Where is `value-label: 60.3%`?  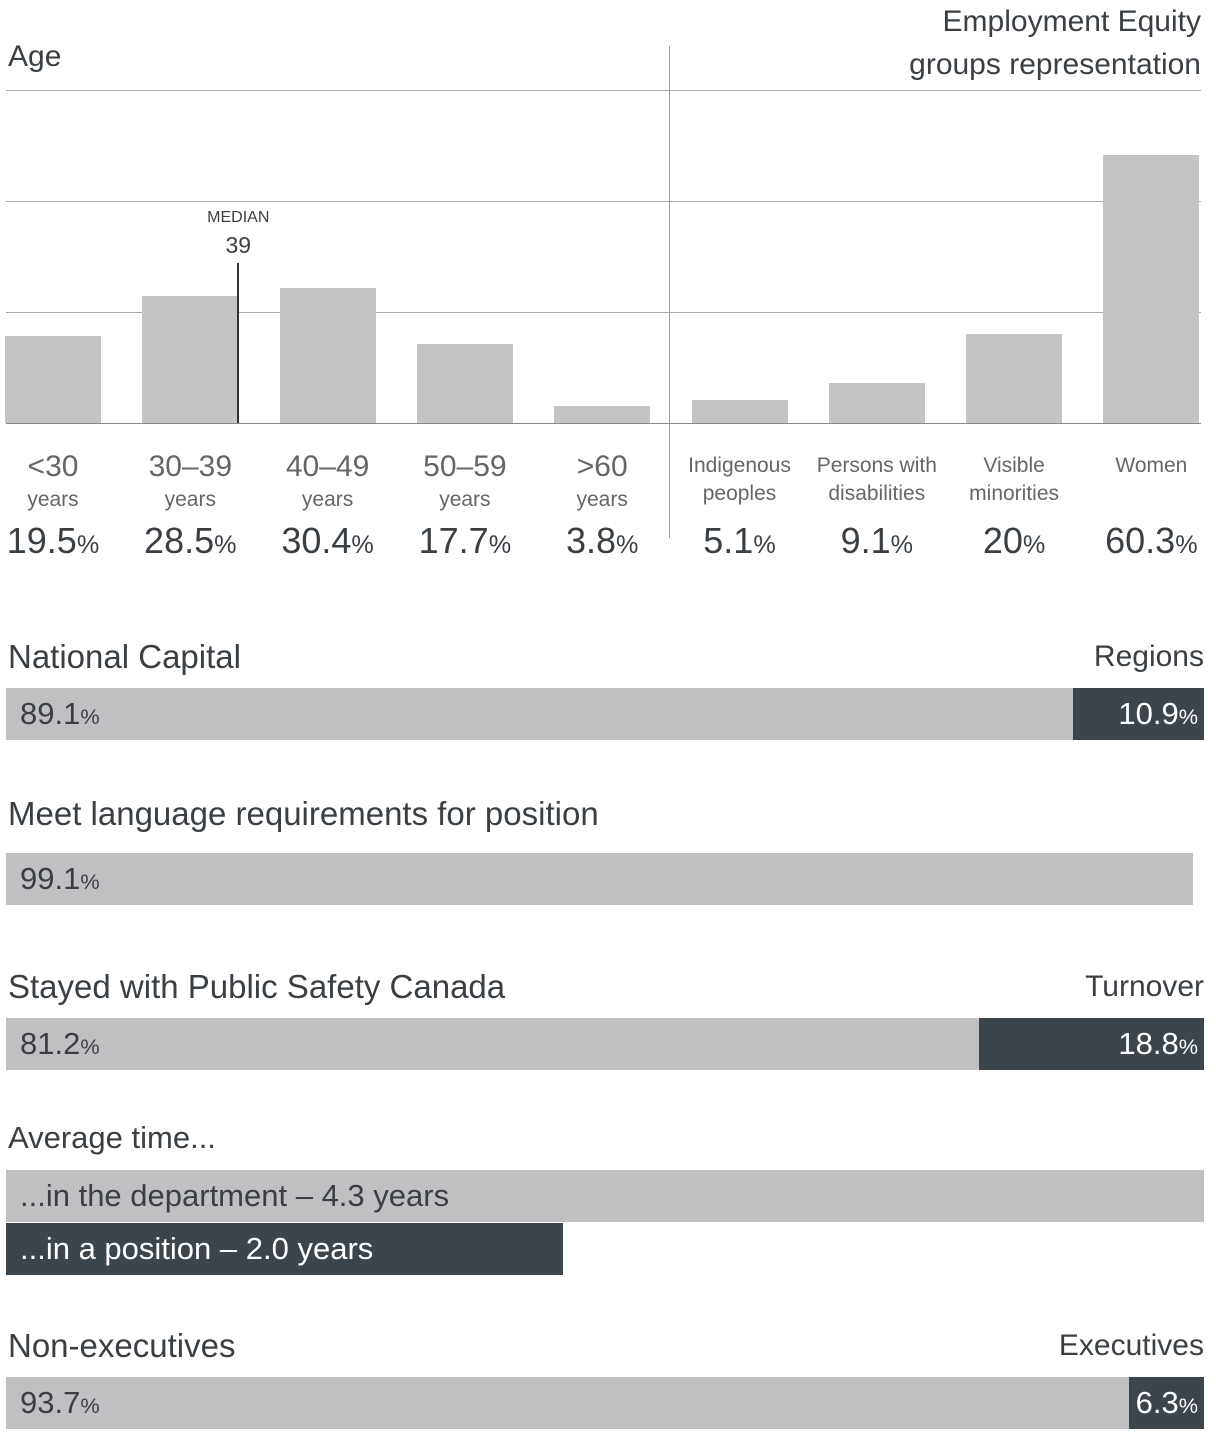 value-label: 60.3% is located at coordinates (1151, 540).